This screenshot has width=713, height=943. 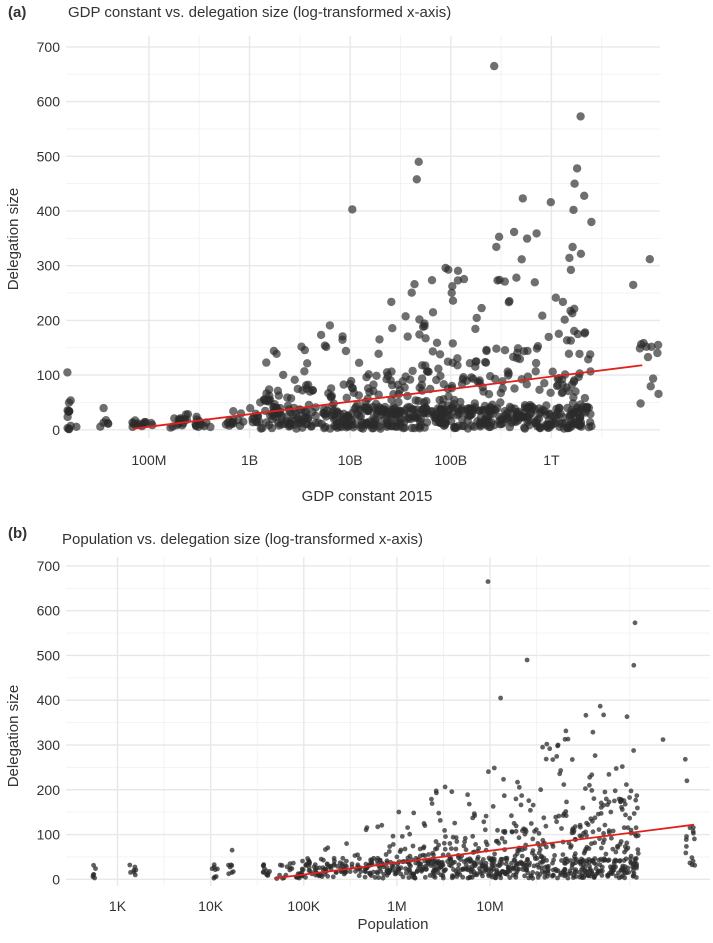 I want to click on panel-a-x-tick-label: 100B, so click(x=450, y=460).